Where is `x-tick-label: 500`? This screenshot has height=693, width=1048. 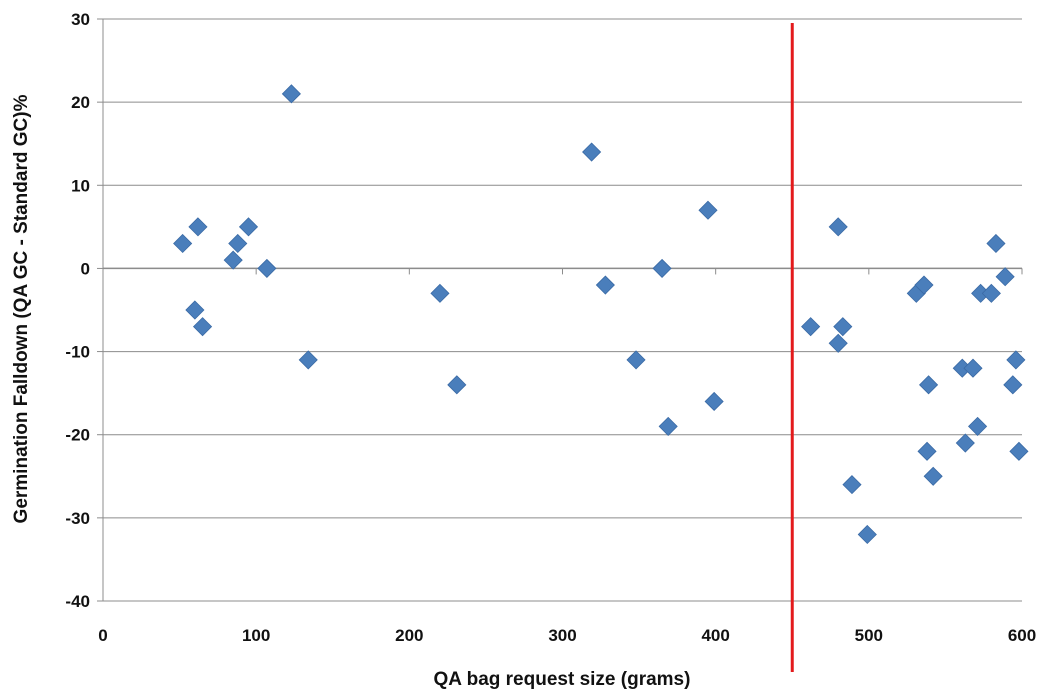 x-tick-label: 500 is located at coordinates (869, 635).